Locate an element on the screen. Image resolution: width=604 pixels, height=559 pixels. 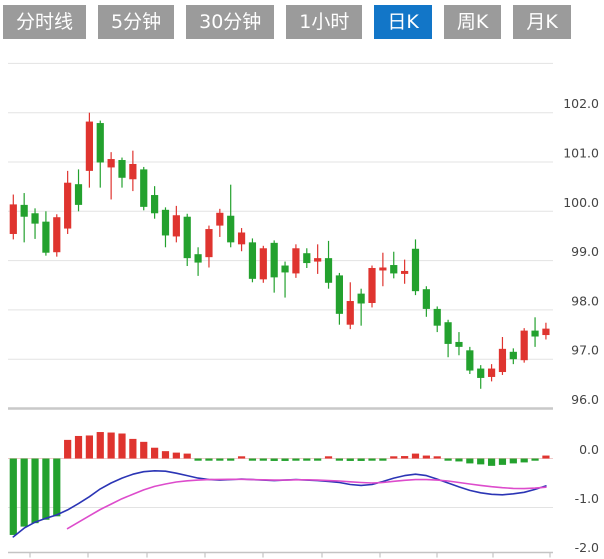
dea-line is located at coordinates (306, 504).